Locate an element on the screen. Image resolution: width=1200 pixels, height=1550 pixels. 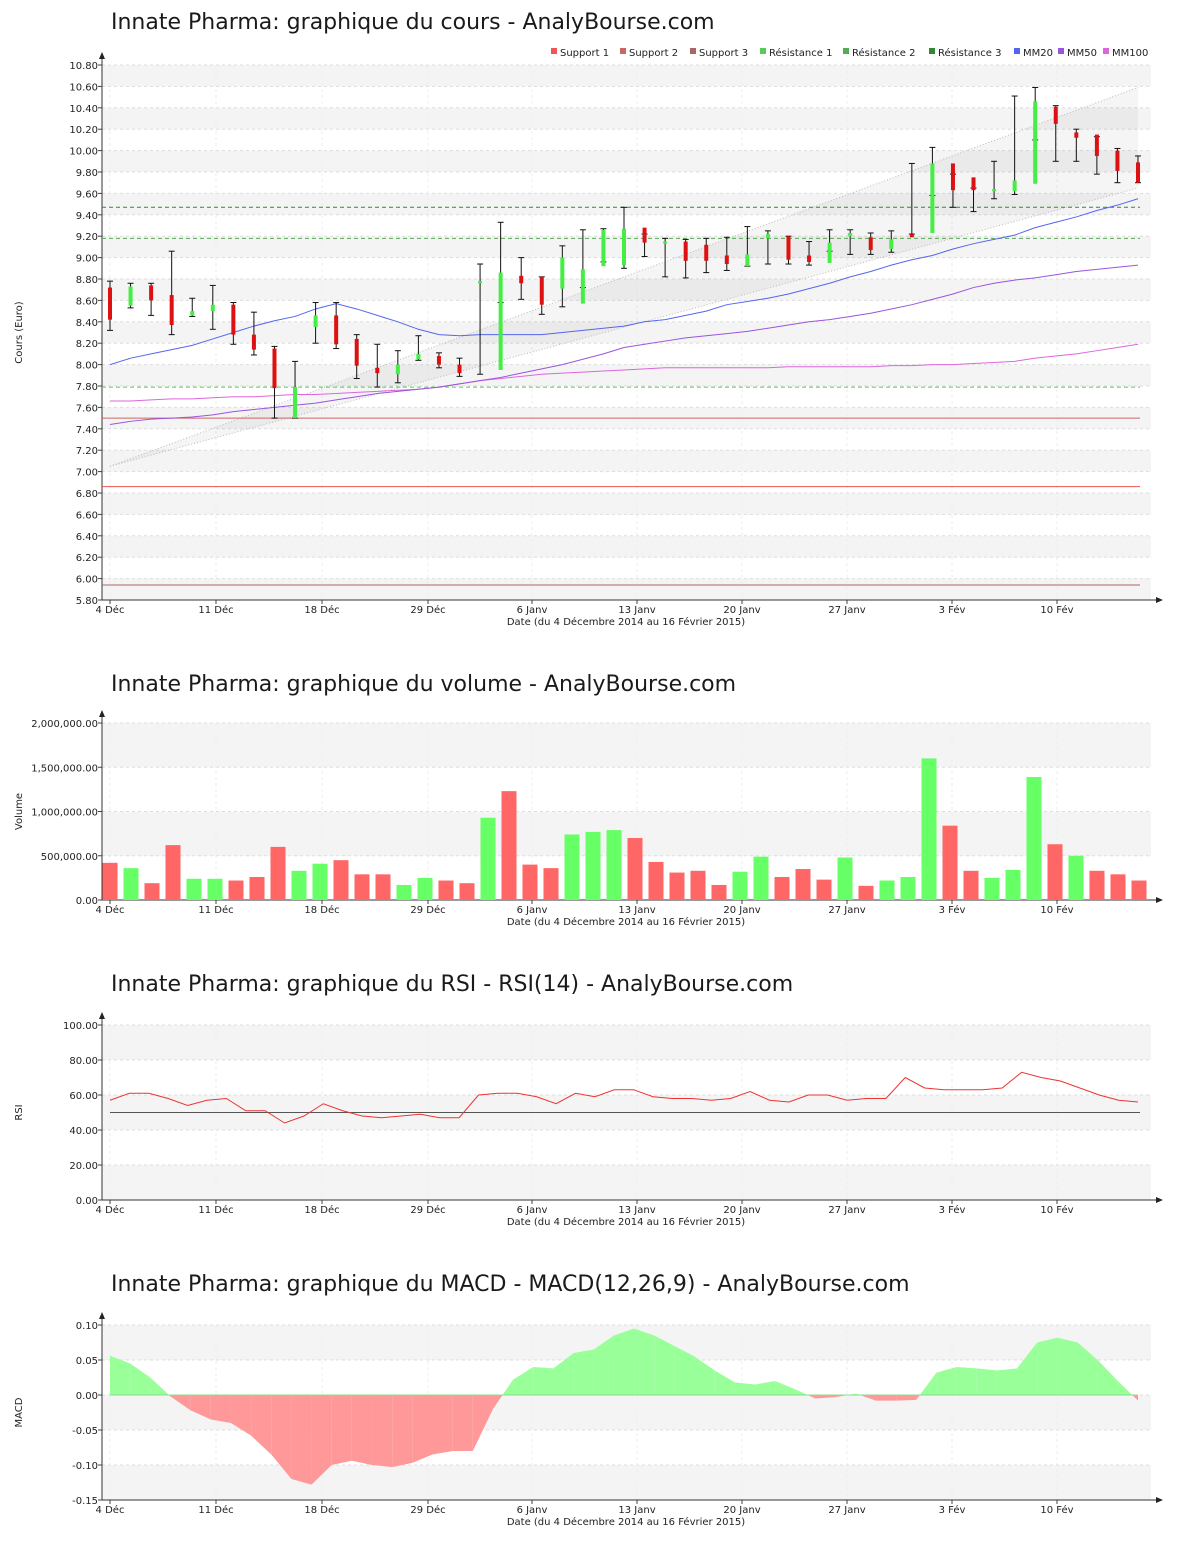
y-tick-label: 6.80 is located at coordinates (87, 494).